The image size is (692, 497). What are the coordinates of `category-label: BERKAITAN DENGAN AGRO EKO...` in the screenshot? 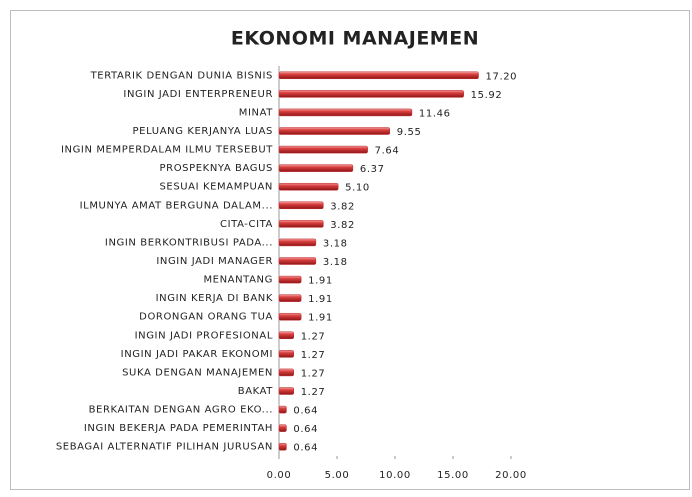 It's located at (181, 410).